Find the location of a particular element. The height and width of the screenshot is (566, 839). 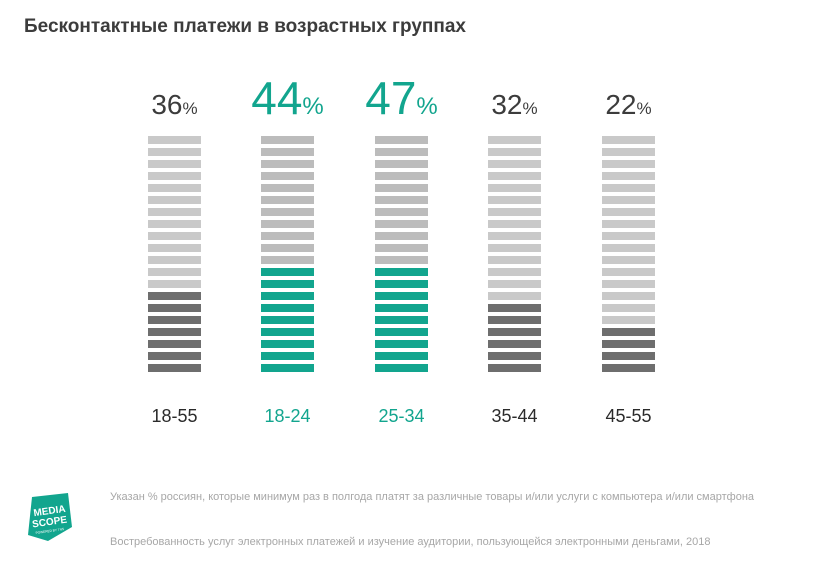

value-label-45-55: 22% is located at coordinates (628, 104).